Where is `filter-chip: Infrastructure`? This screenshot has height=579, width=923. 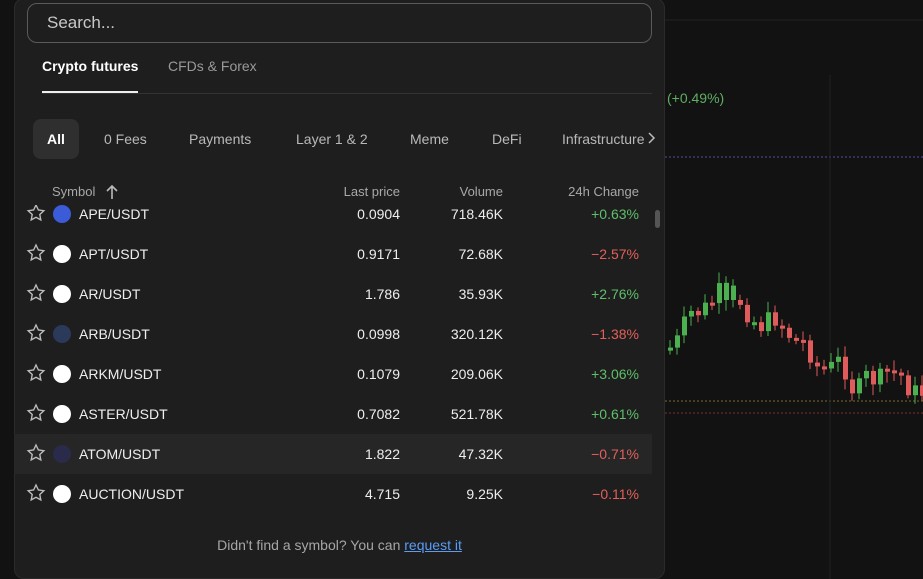 filter-chip: Infrastructure is located at coordinates (603, 139).